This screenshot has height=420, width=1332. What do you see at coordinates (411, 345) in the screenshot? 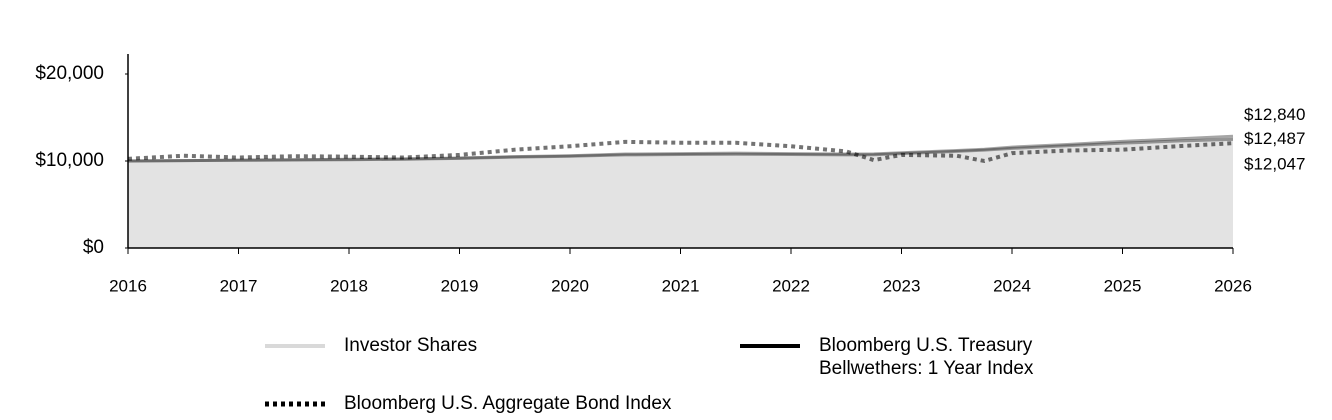
I see `legend-label: Investor Shares` at bounding box center [411, 345].